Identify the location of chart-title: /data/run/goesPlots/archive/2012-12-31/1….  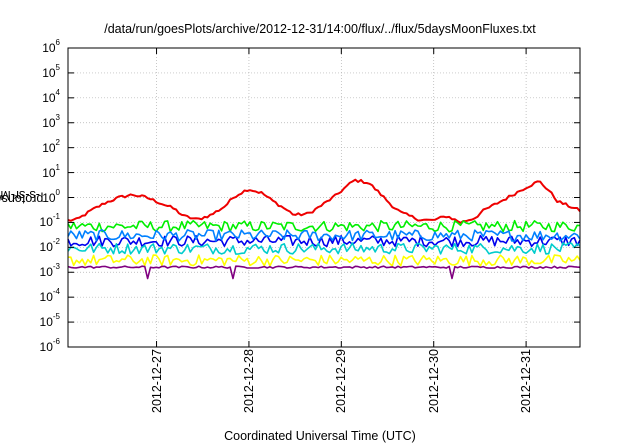
(320, 29).